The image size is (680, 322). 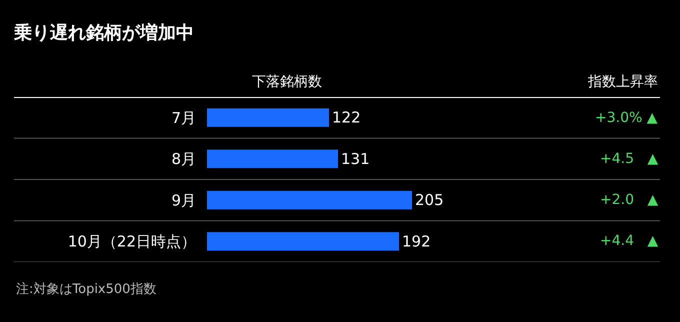 I want to click on data-label: 192, so click(x=416, y=241).